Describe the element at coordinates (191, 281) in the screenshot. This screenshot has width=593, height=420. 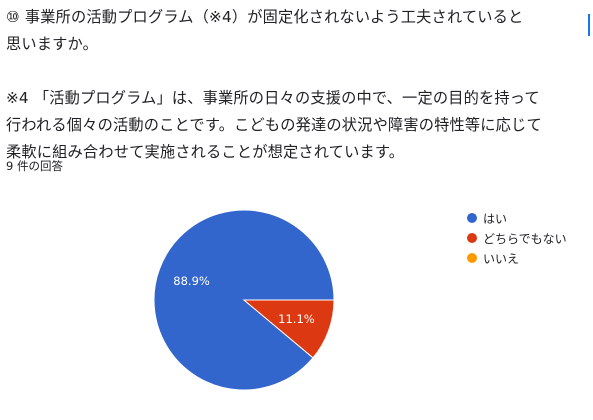
I see `pie-label-0: 88.9%` at that location.